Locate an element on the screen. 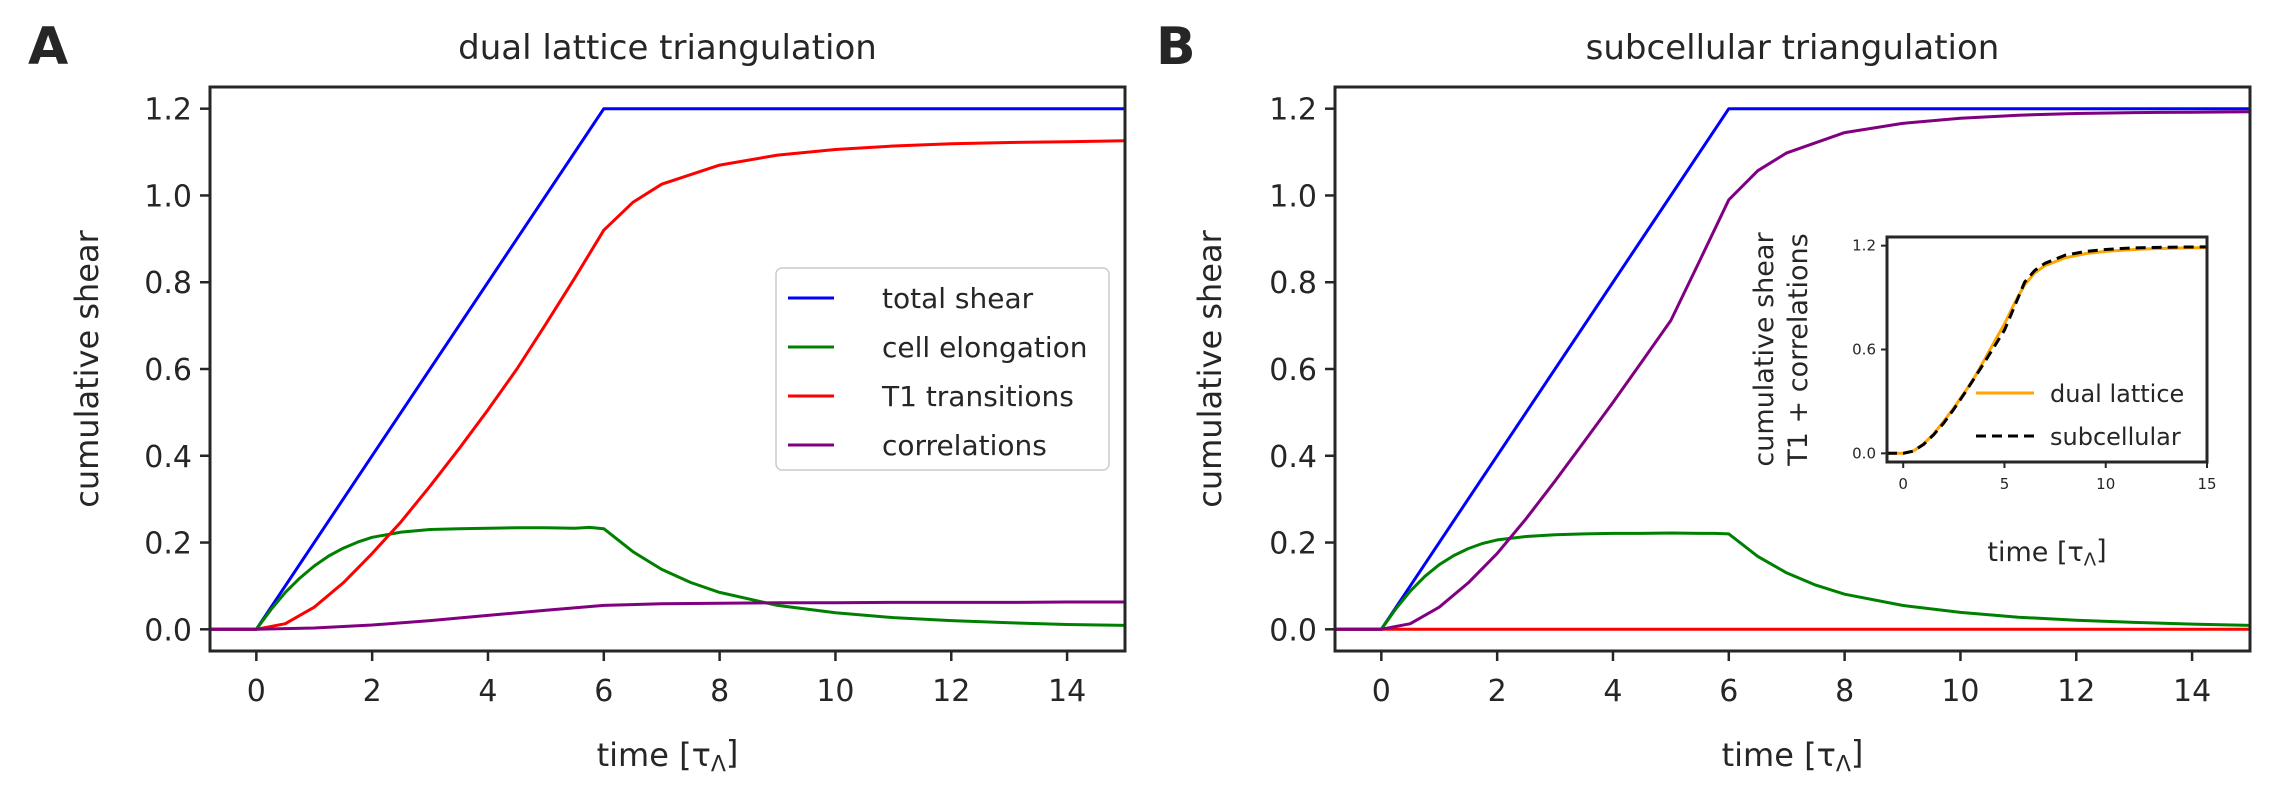 The height and width of the screenshot is (807, 2278). inset-series-line-subcellular is located at coordinates (2047, 350).